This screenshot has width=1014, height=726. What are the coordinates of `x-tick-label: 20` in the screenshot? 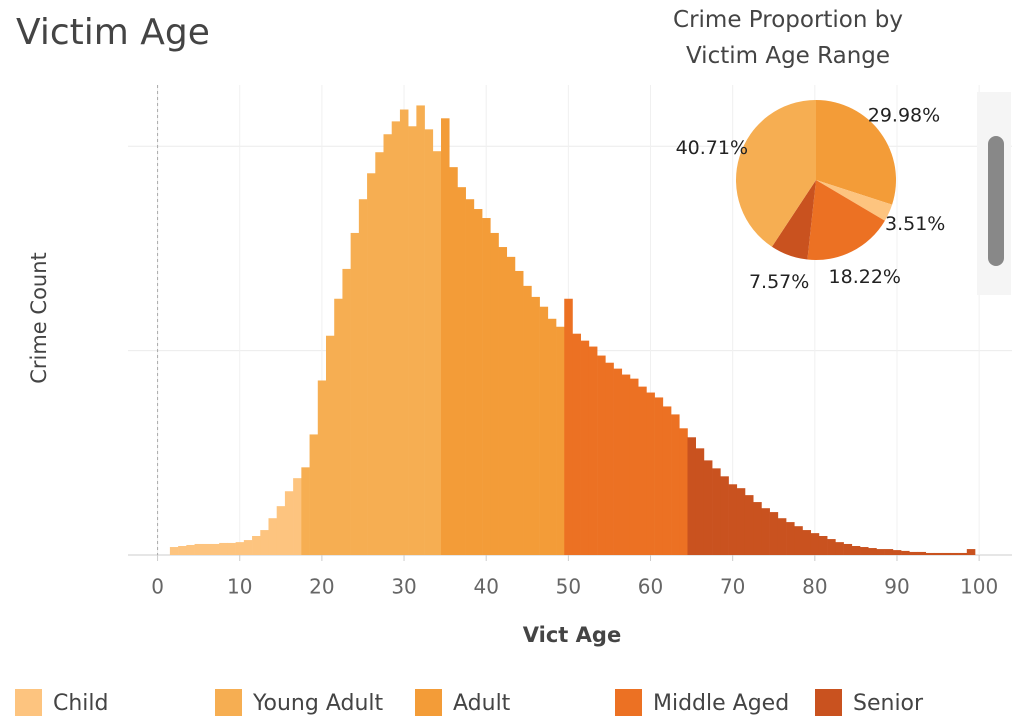 It's located at (321, 587).